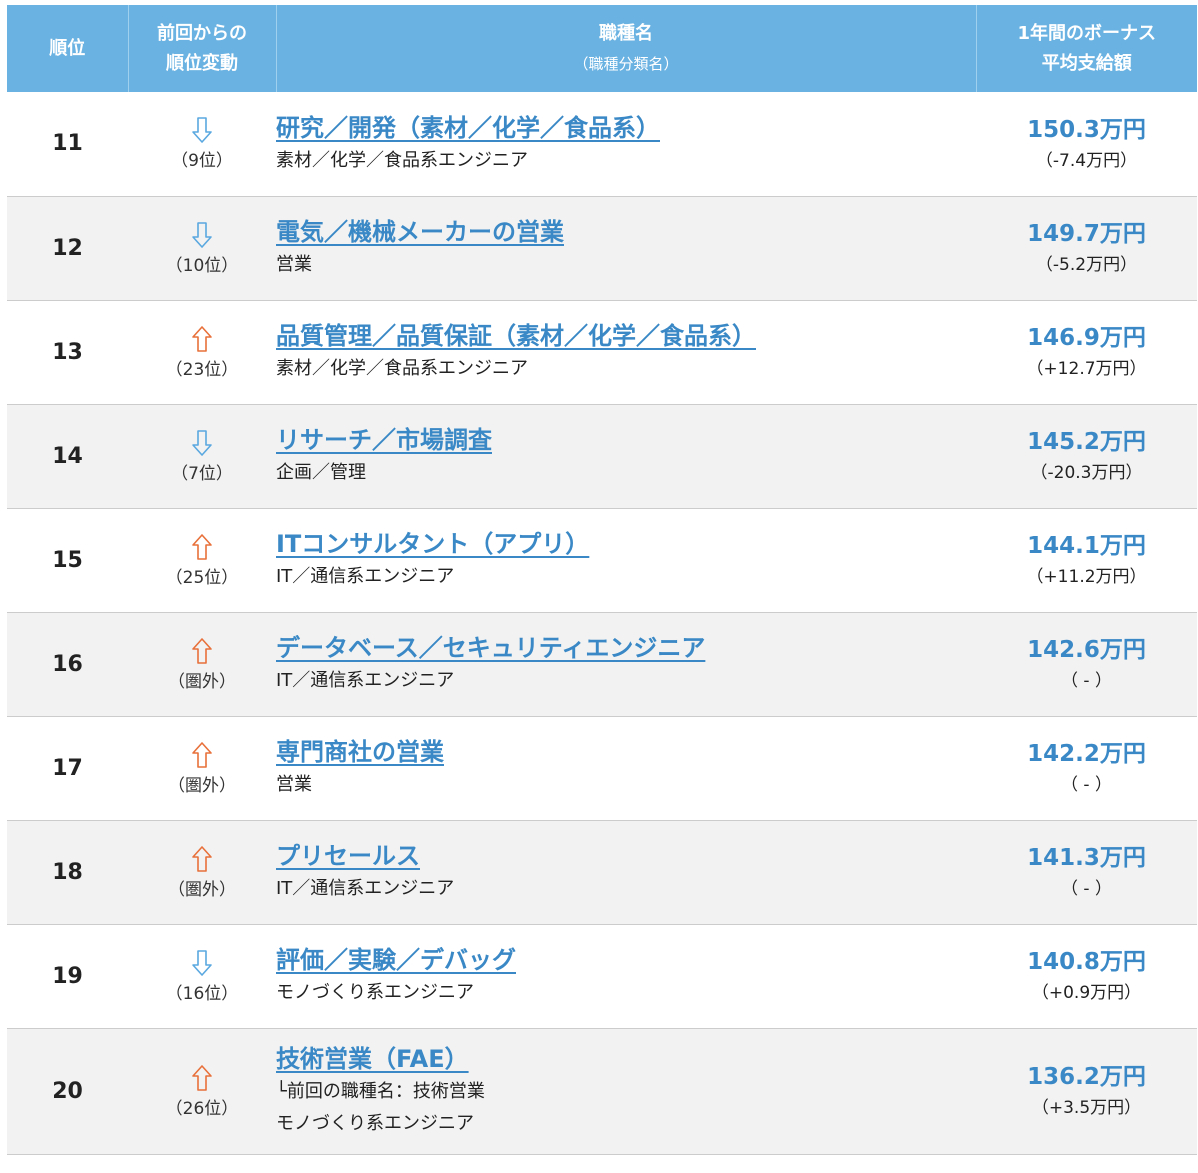 The width and height of the screenshot is (1198, 1173). What do you see at coordinates (626, 664) in the screenshot?
I see `job-cell: データベース／セキュリティエンジニア IT／通信系エンジニア` at bounding box center [626, 664].